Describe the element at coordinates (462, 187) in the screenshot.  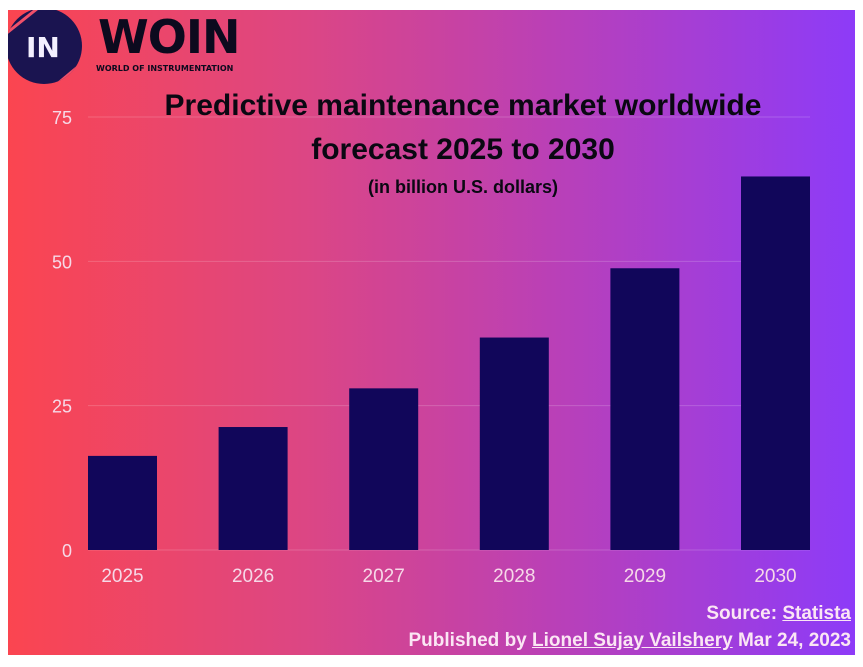
I see `chart-subtitle: (in billion U.S. dollars)` at that location.